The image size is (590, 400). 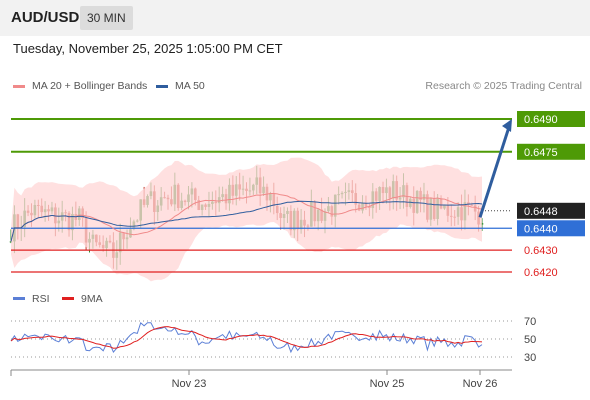 I want to click on price-label: 0.6440, so click(x=541, y=229).